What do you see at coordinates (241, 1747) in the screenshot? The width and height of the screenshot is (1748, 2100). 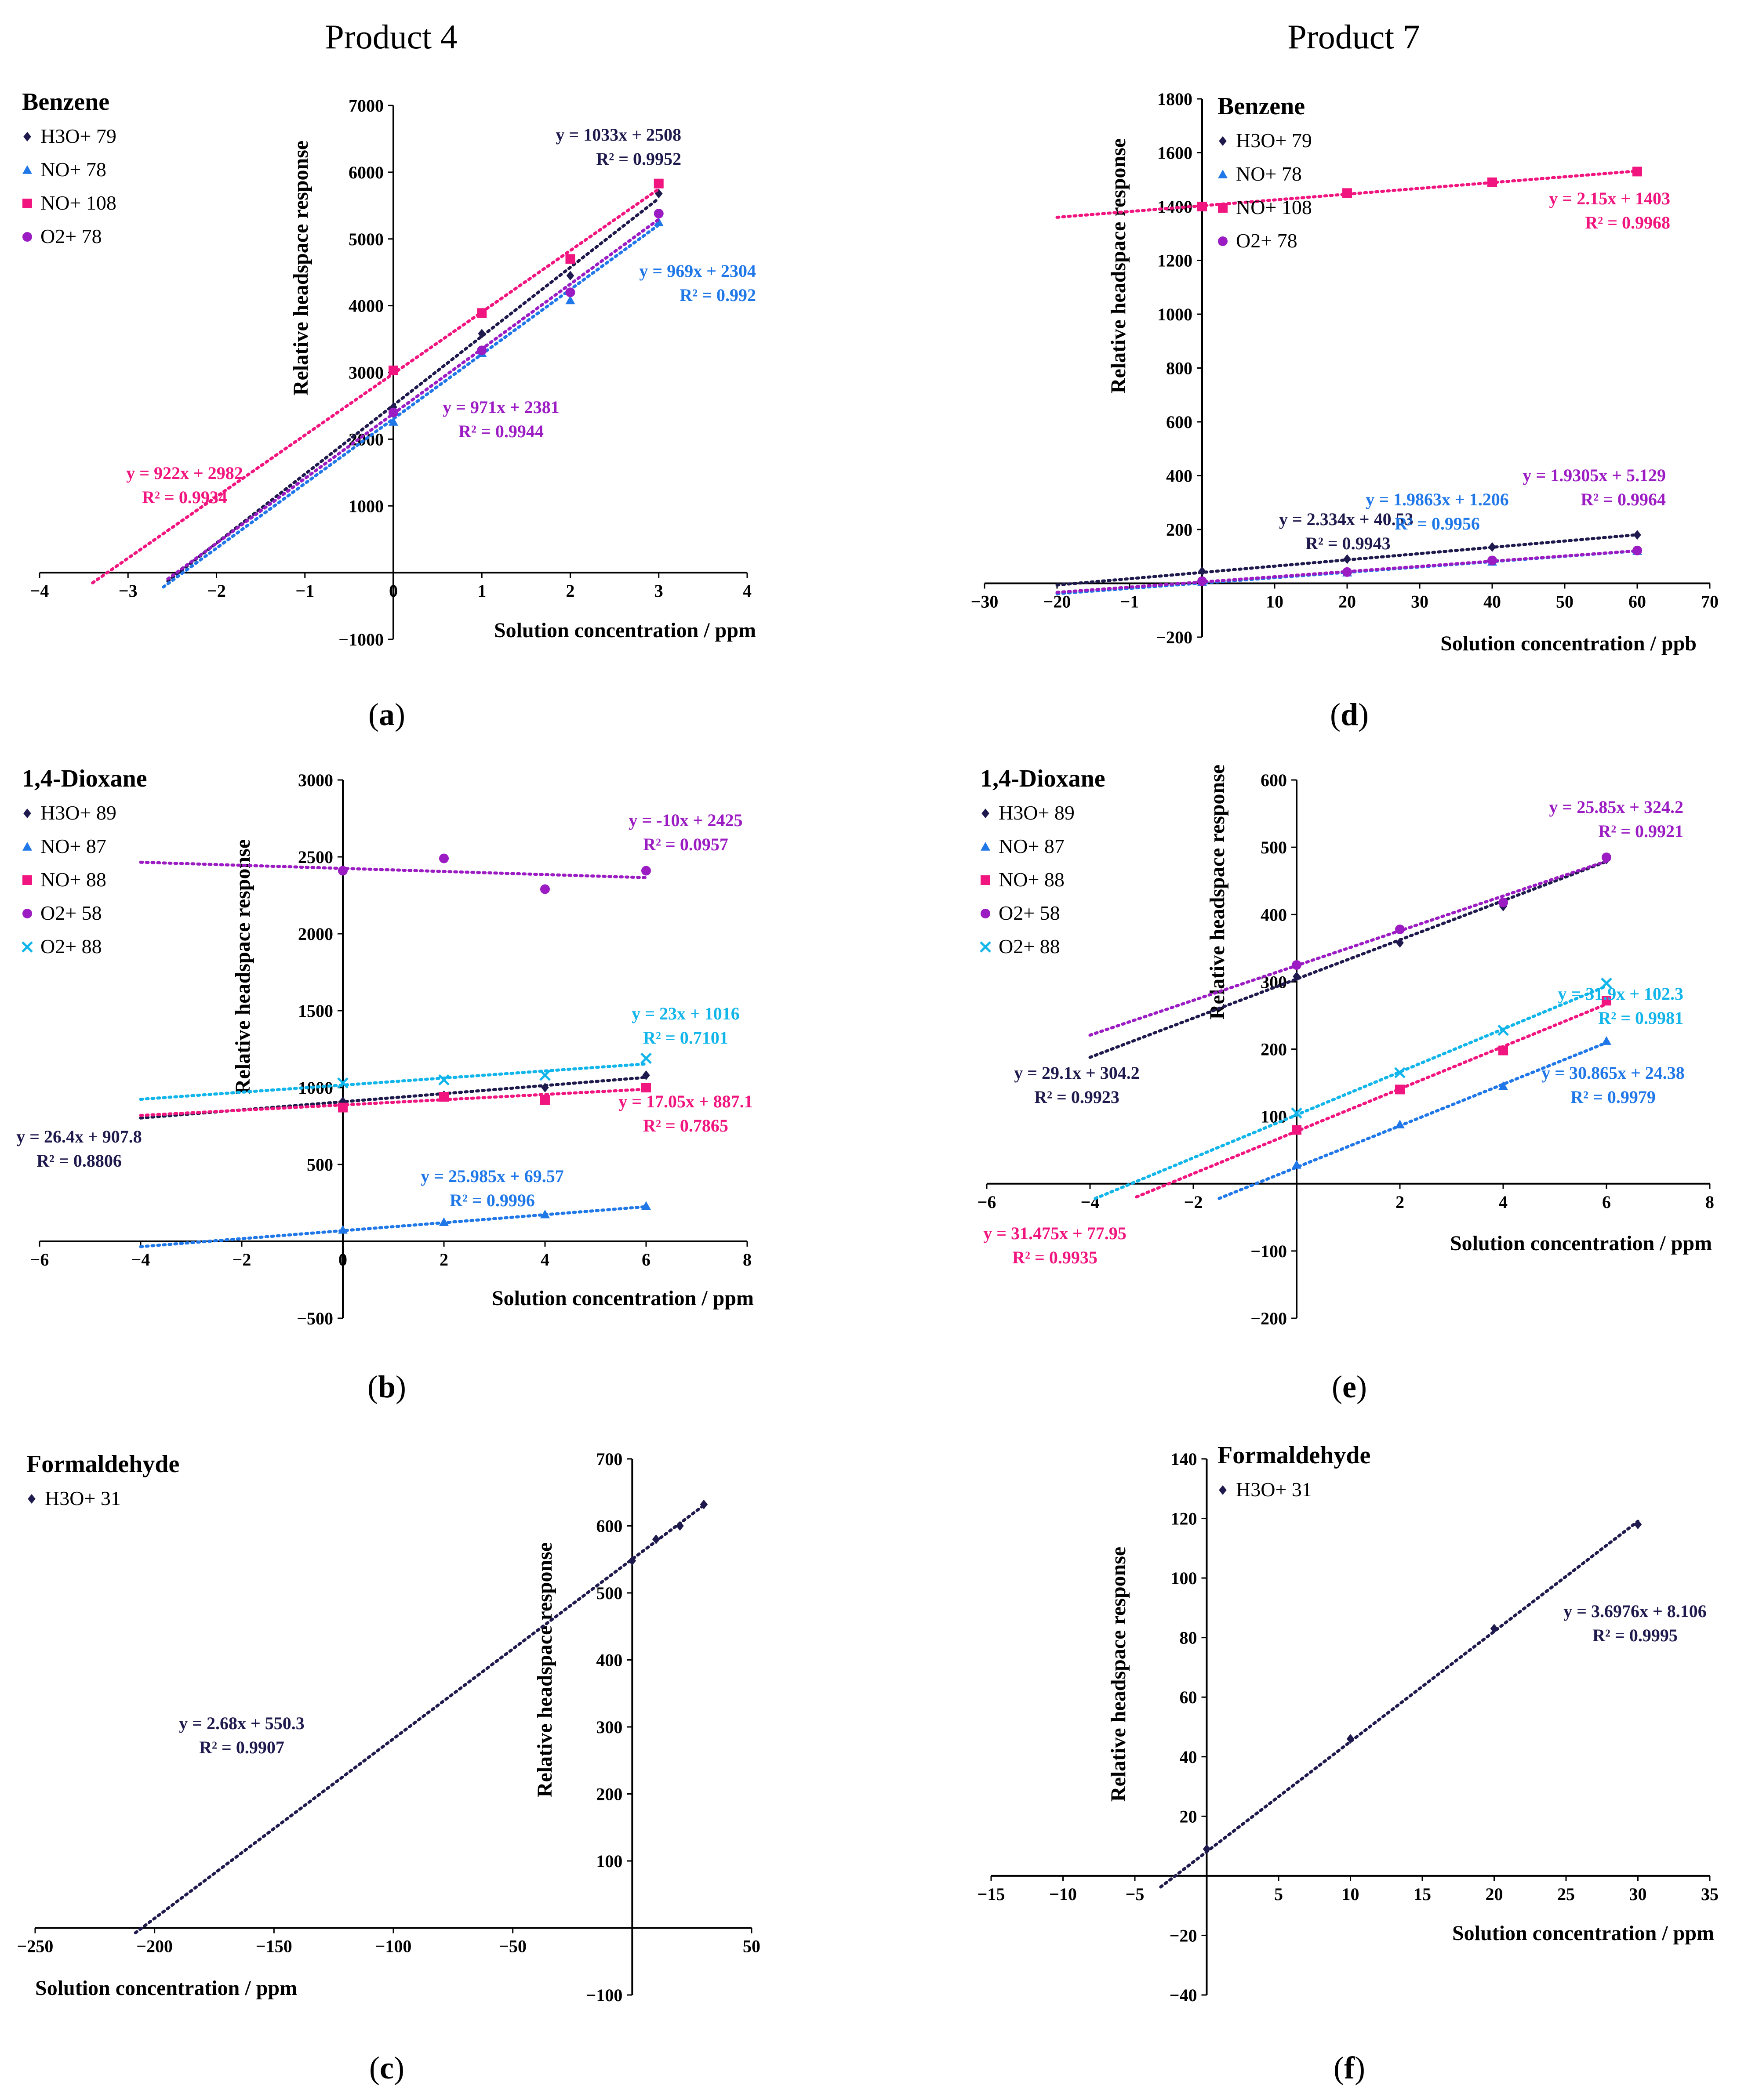 I see `trend-r-squared: R² = 0.9907` at bounding box center [241, 1747].